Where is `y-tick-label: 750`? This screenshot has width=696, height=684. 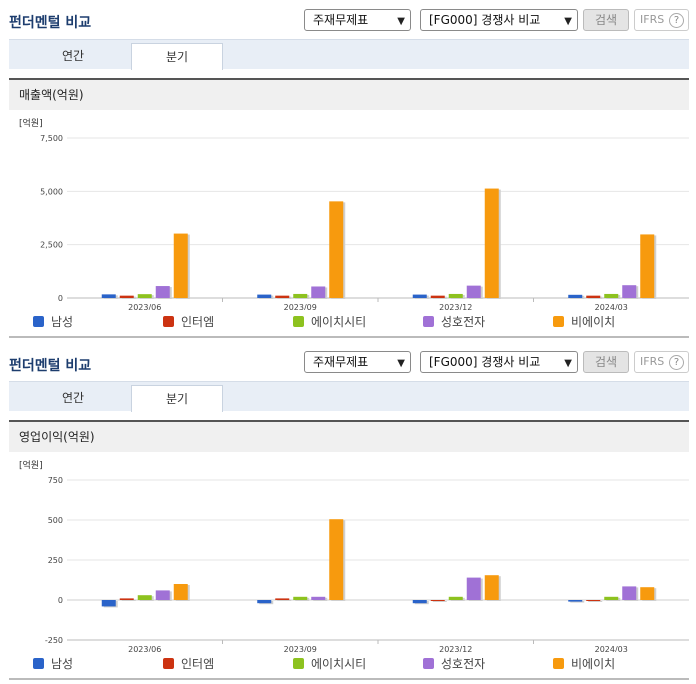
y-tick-label: 750 is located at coordinates (55, 480).